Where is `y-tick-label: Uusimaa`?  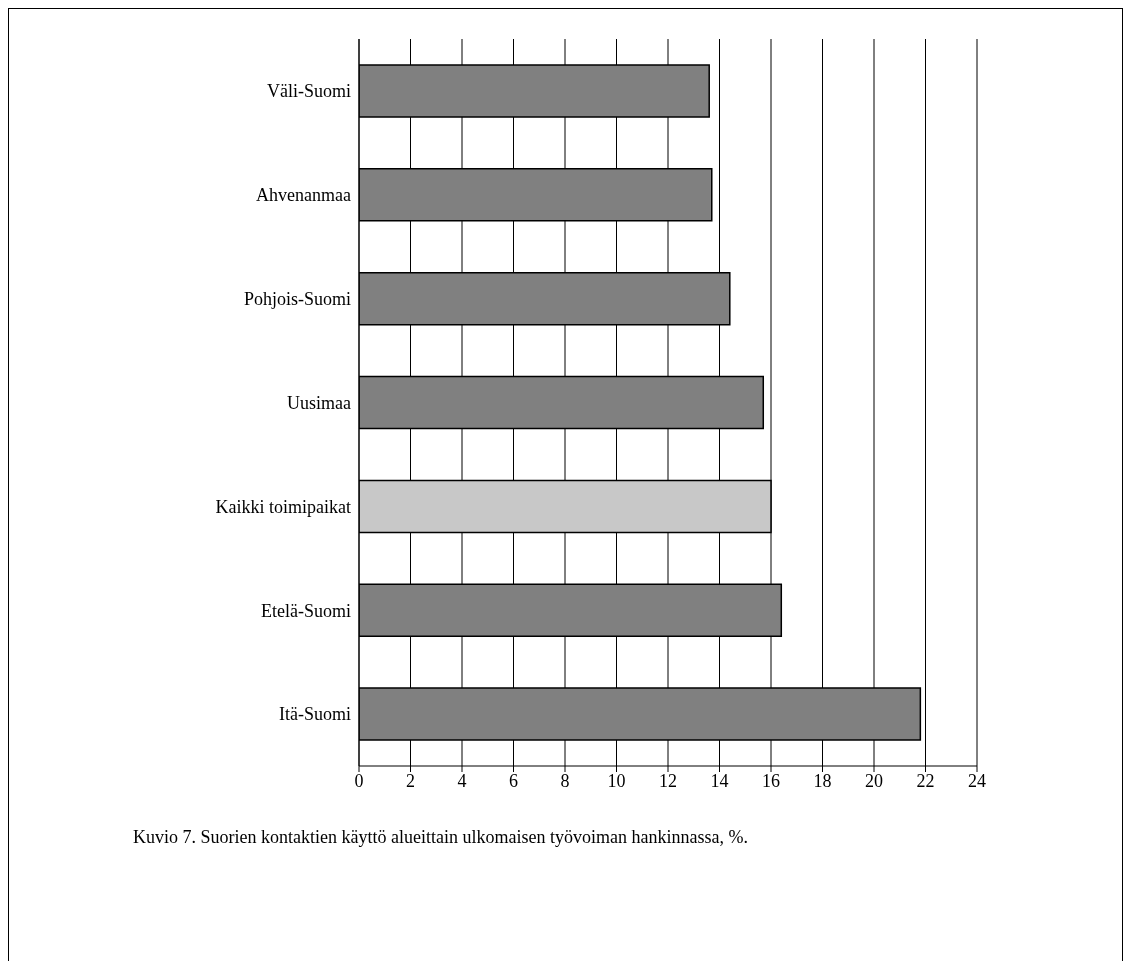
y-tick-label: Uusimaa is located at coordinates (319, 402).